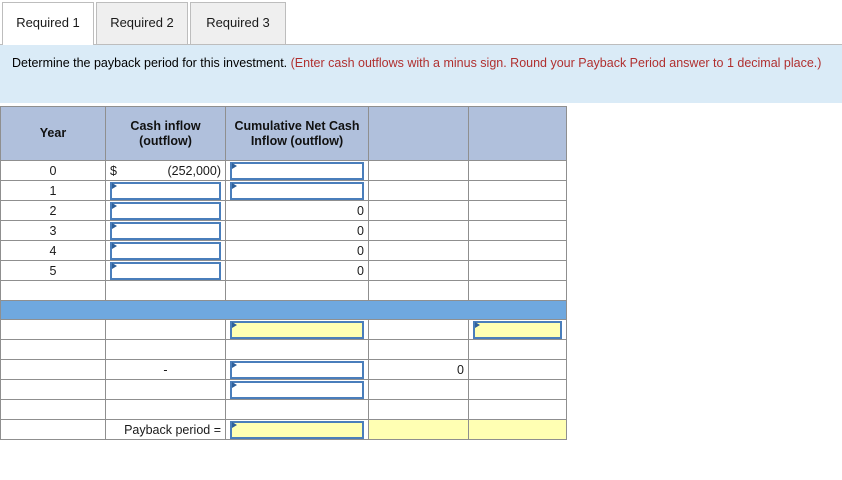  Describe the element at coordinates (165, 429) in the screenshot. I see `payback-period-label: Payback period =` at that location.